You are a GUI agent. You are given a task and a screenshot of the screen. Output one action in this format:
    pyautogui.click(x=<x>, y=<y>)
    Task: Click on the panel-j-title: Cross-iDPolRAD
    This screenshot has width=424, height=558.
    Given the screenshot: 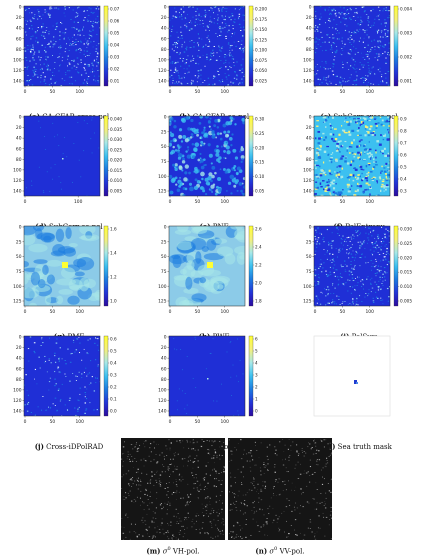 What is the action you would take?
    pyautogui.click(x=73, y=447)
    